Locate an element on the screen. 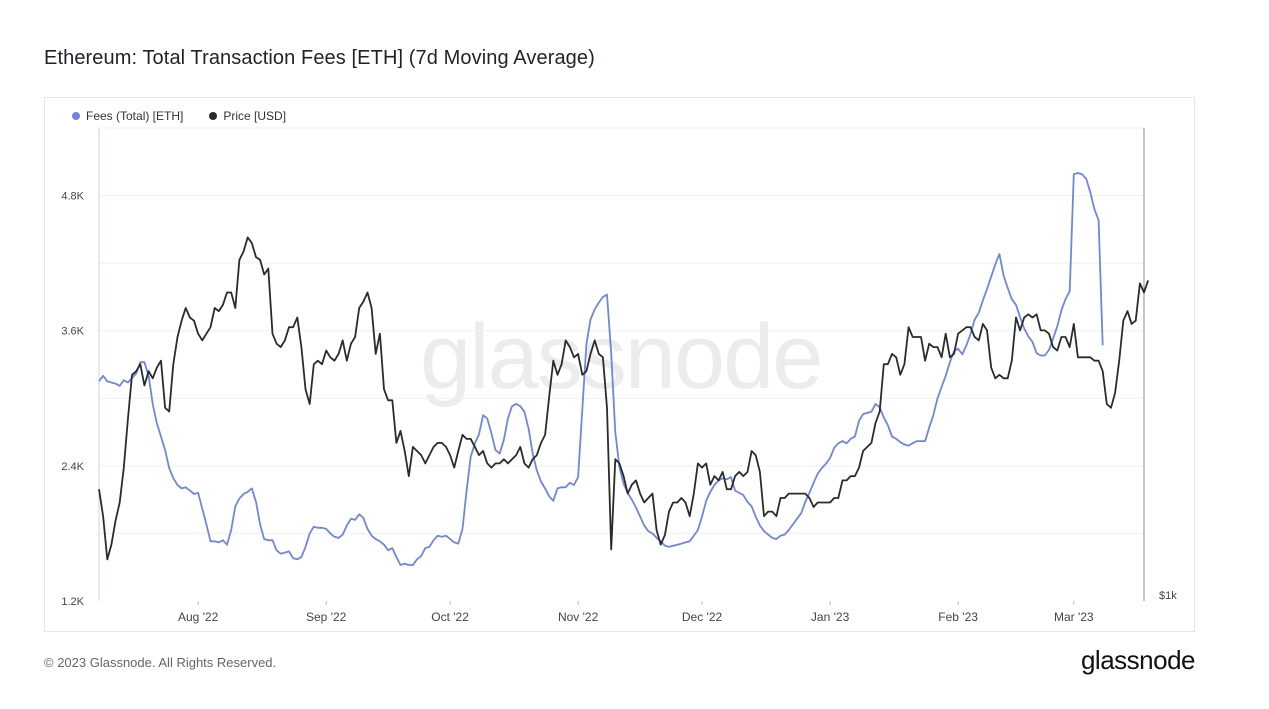 This screenshot has width=1269, height=709. x-tick-label: Feb '23 is located at coordinates (958, 617).